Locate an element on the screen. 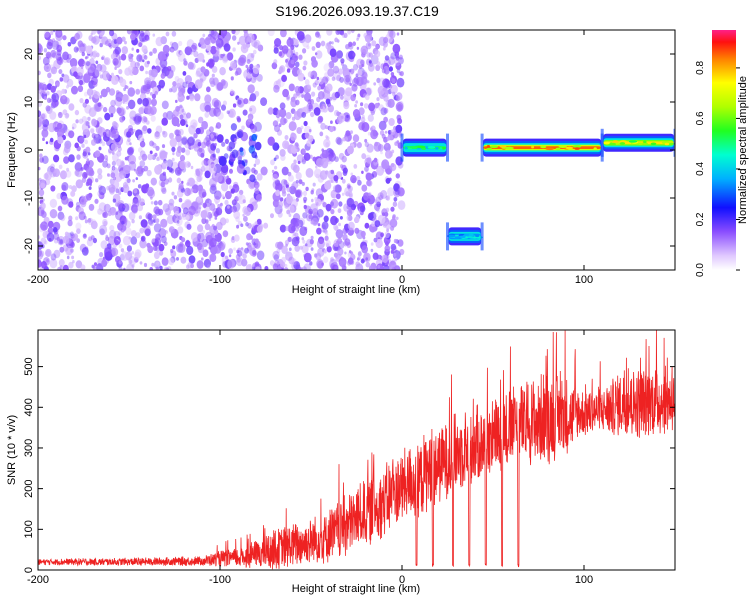 This screenshot has width=750, height=600. x-tick-label: -200 is located at coordinates (38, 580).